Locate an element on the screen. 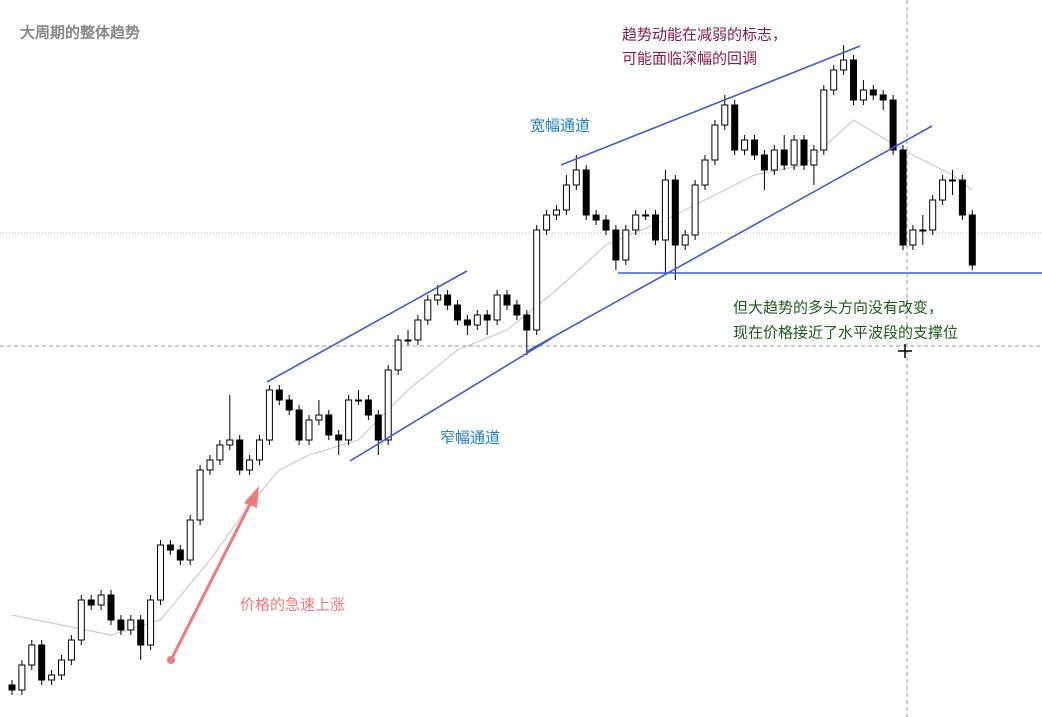  surge-arrow is located at coordinates (213, 575).